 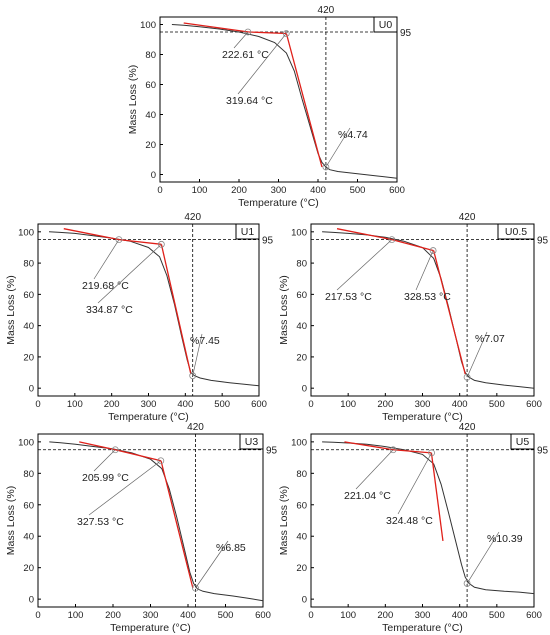 What do you see at coordinates (100, 522) in the screenshot?
I see `annotation-label: 327.53 °C` at bounding box center [100, 522].